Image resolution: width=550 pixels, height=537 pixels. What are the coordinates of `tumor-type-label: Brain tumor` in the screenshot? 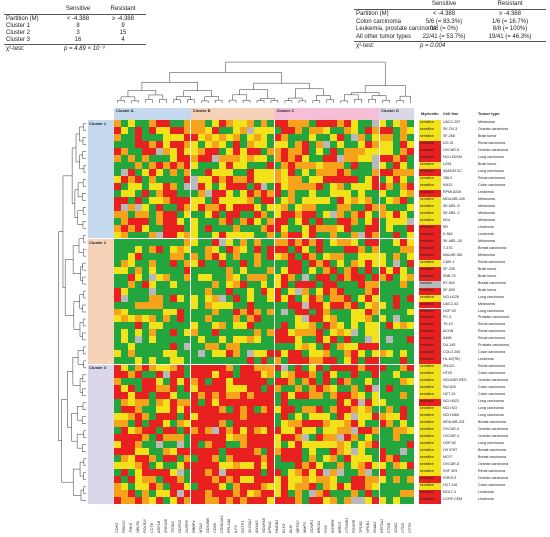 It's located at (487, 163).